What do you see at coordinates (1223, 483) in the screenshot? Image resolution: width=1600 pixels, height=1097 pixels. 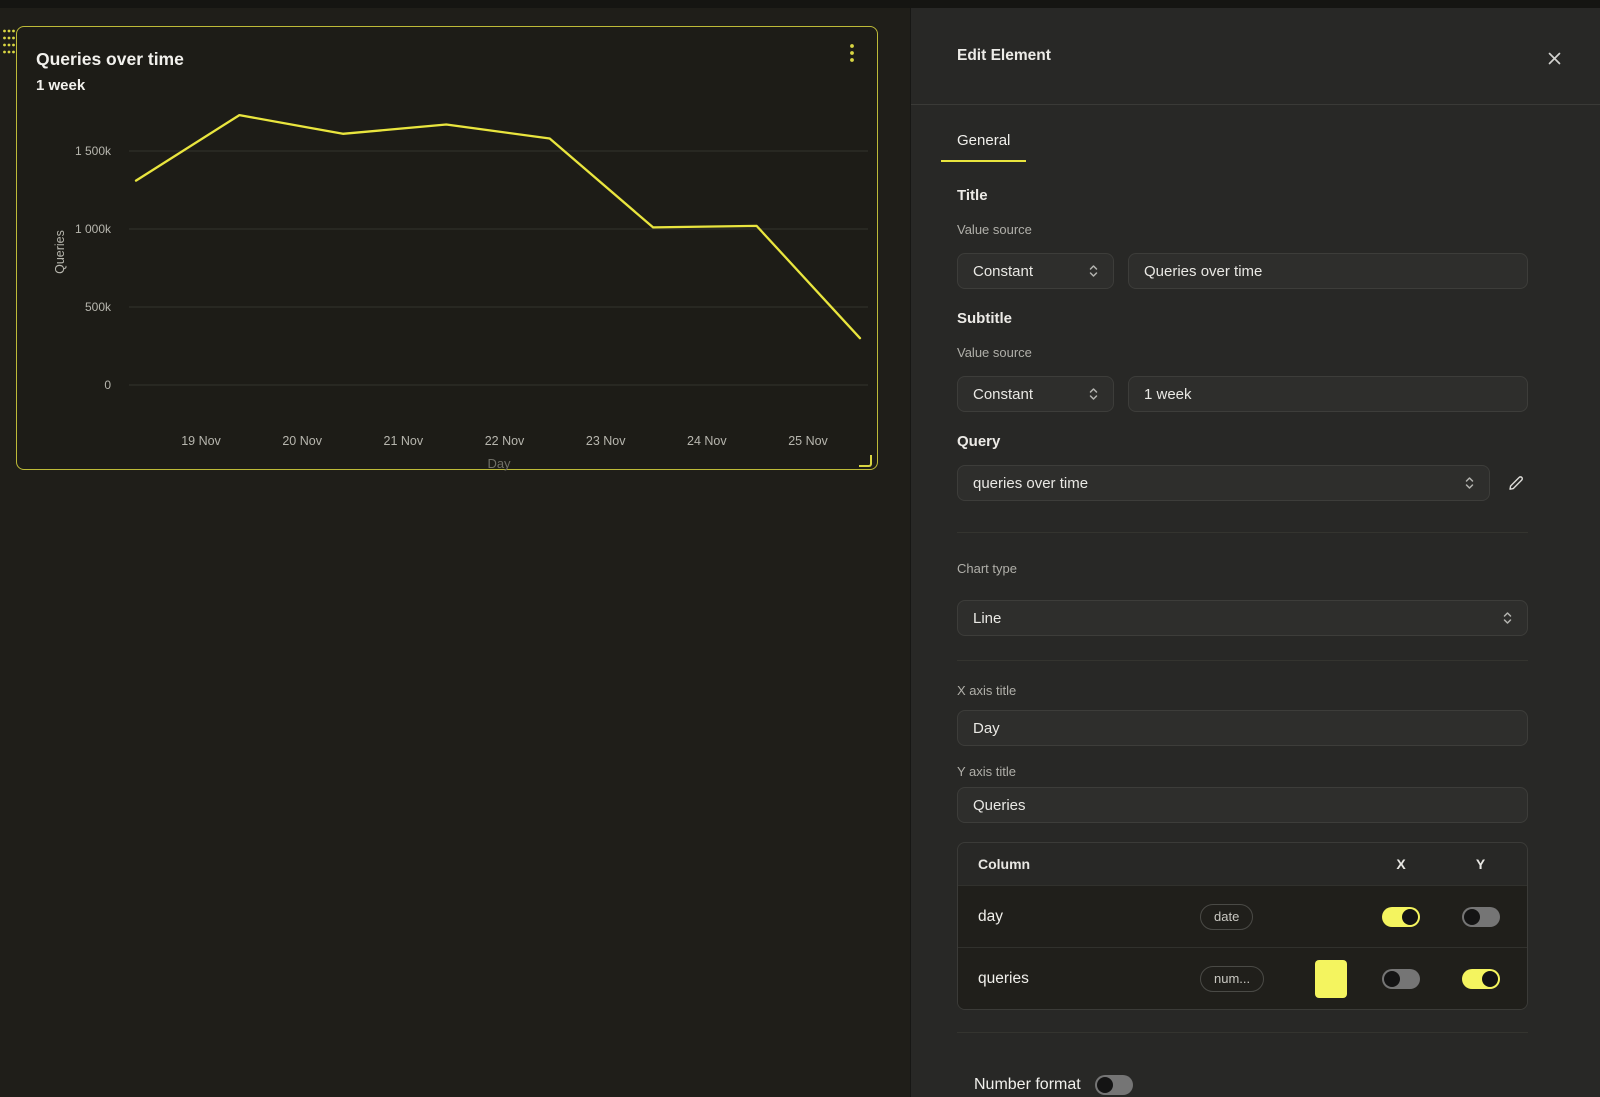 I see `query-select: queries over time` at bounding box center [1223, 483].